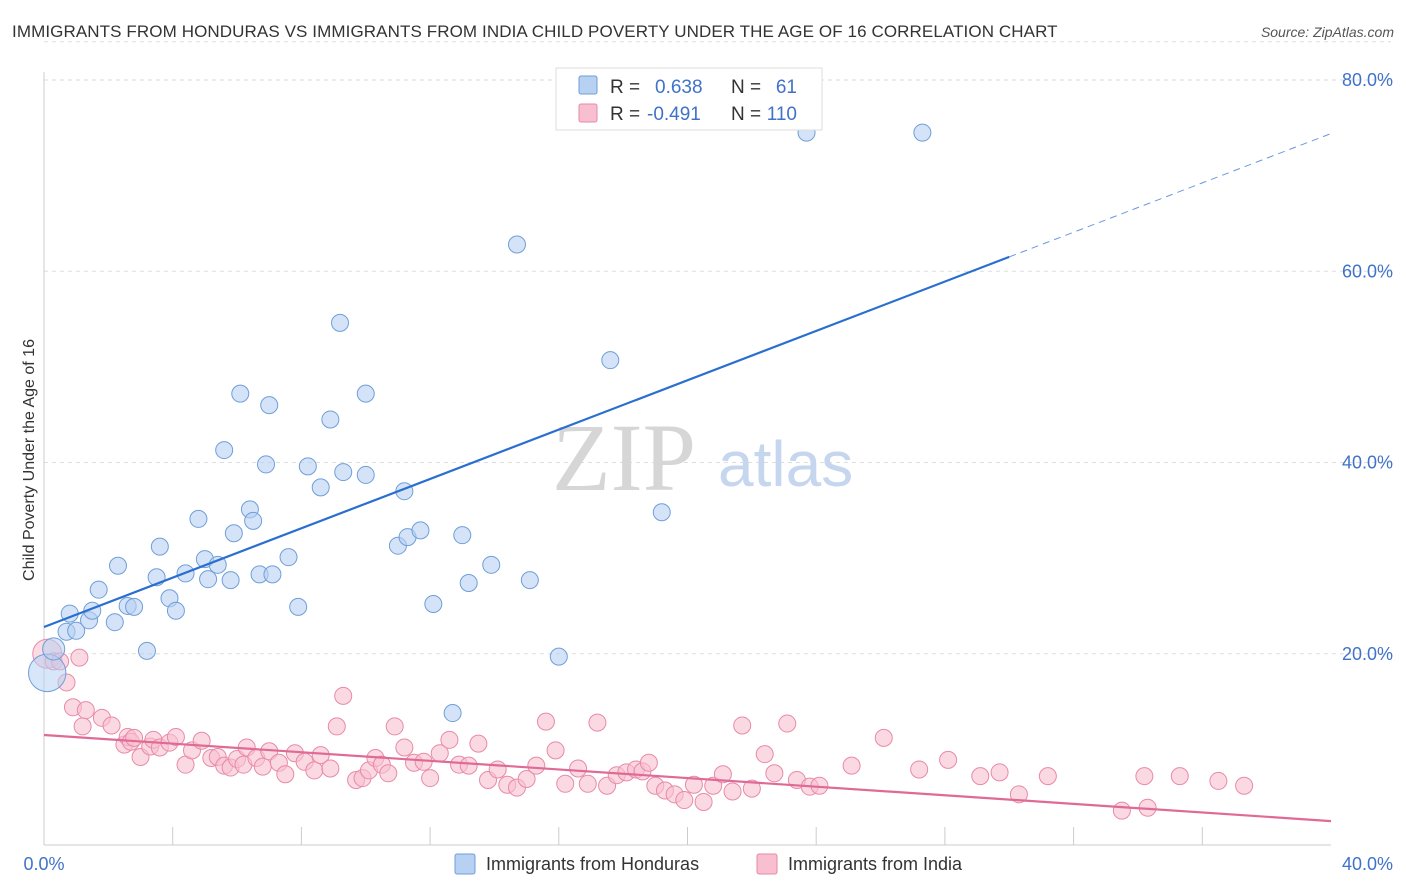 This screenshot has height=892, width=1406. I want to click on honduras-n-label: N =, so click(746, 87).